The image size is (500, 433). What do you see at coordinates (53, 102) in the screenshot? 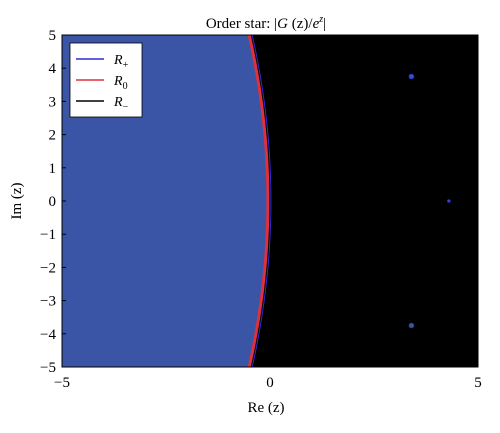
I see `y-tick-label: 3` at bounding box center [53, 102].